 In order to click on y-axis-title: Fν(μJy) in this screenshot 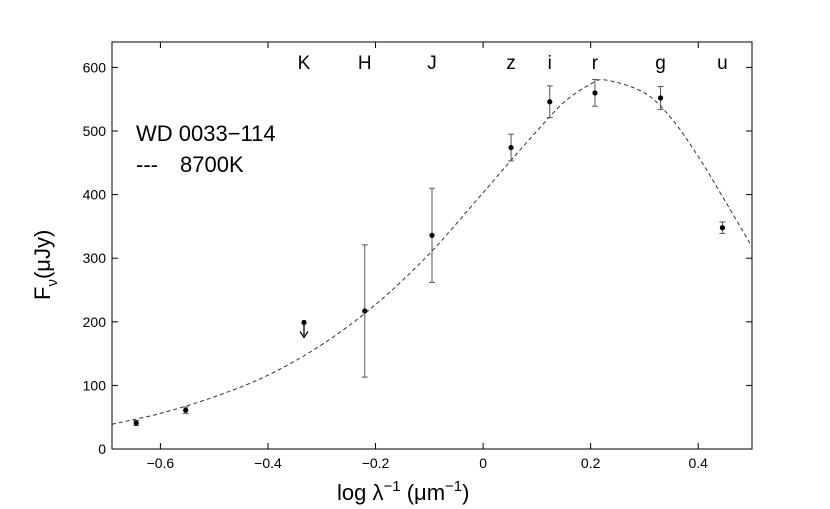, I will do `click(45, 265)`.